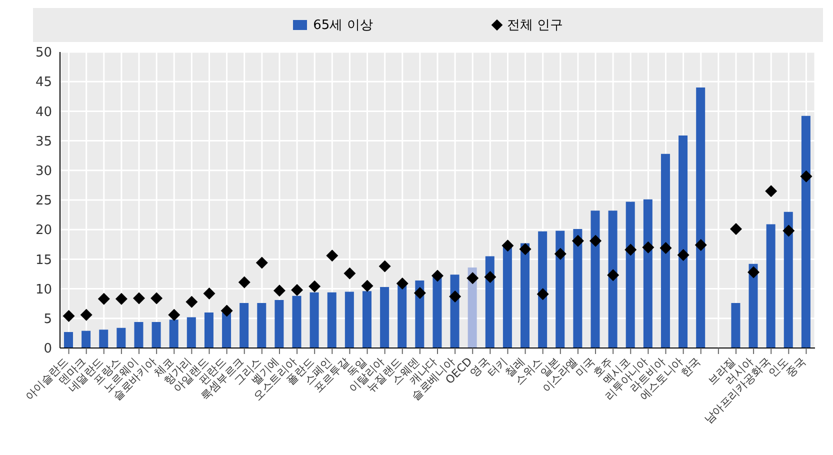  Describe the element at coordinates (43, 112) in the screenshot. I see `y-tick-label: 40` at that location.